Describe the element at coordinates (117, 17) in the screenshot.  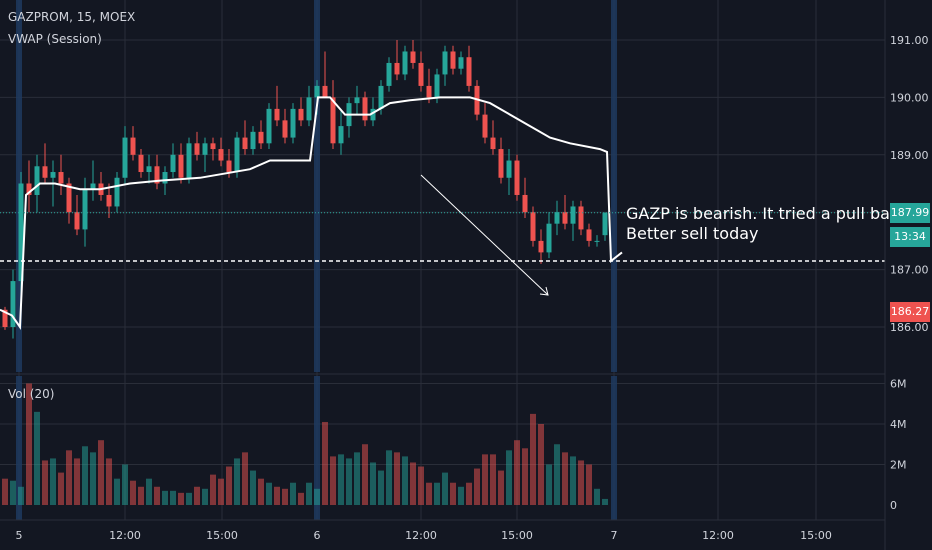
I see `symbol-exchange: MOEX` at that location.